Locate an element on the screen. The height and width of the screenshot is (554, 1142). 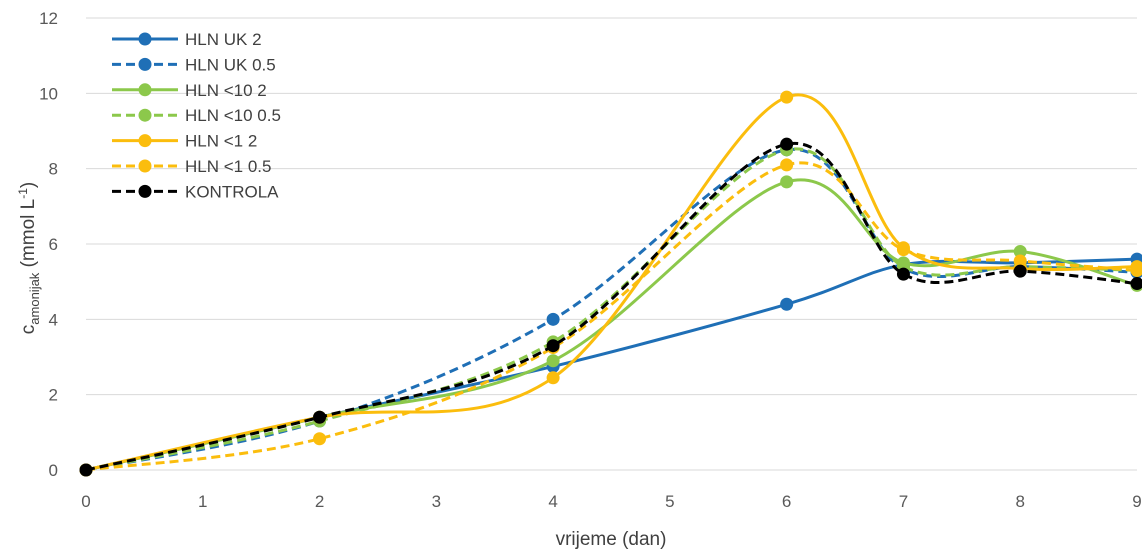
legend-item: HLN UK 2 is located at coordinates (187, 39).